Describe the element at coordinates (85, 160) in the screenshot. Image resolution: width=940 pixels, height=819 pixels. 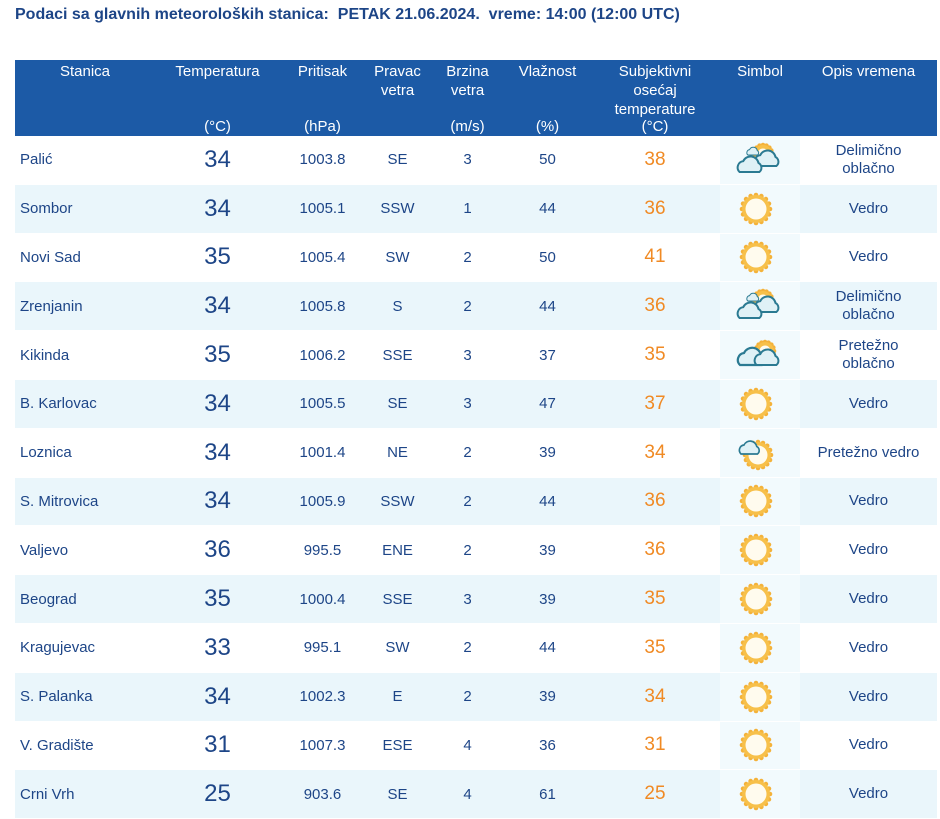
I see `cell-station: Palić` at that location.